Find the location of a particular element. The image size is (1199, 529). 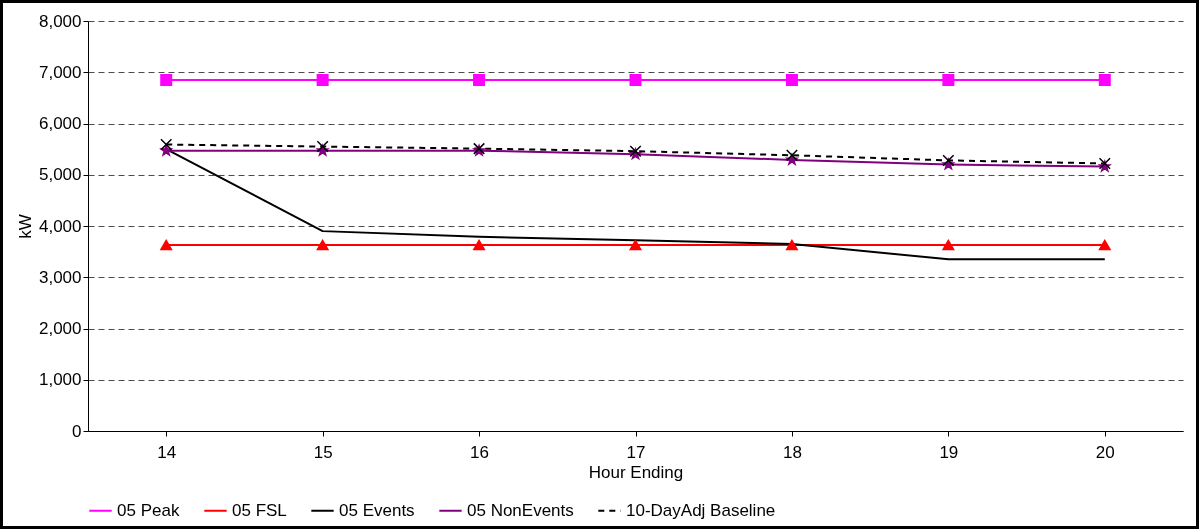

legend-label: 05 NonEvents is located at coordinates (520, 510).